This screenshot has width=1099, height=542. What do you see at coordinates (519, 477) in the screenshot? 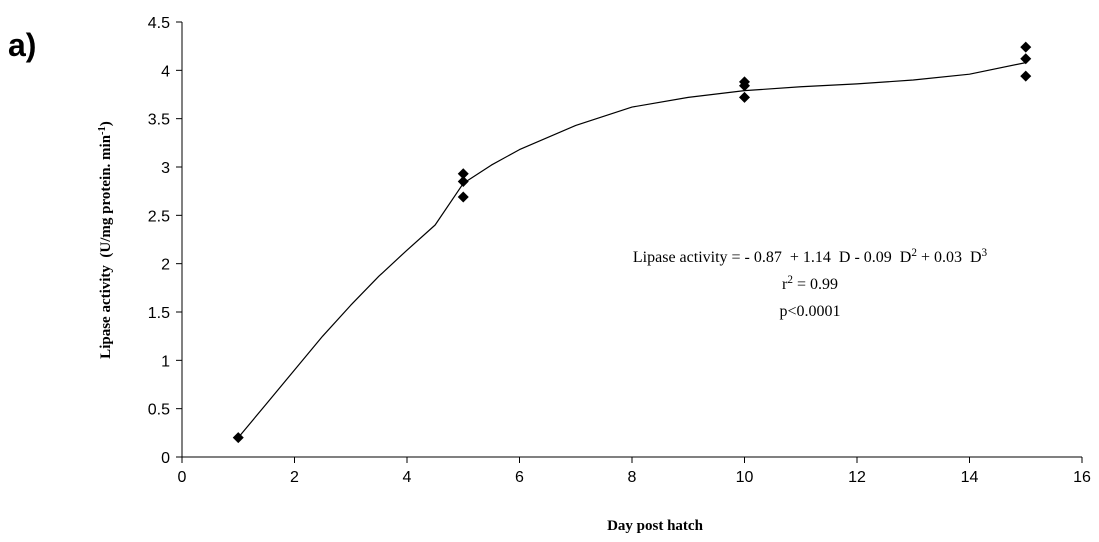
I see `x-tick-label: 6` at bounding box center [519, 477].